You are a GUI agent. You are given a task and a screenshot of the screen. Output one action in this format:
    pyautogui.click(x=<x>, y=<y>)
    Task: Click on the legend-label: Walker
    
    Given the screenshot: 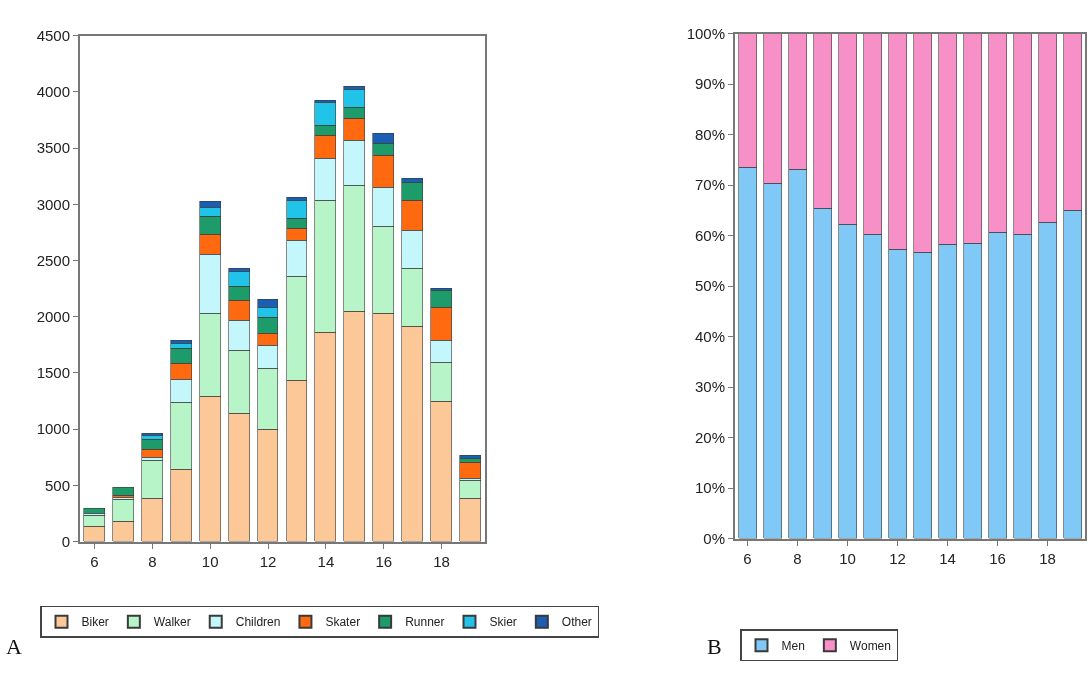 What is the action you would take?
    pyautogui.click(x=172, y=622)
    